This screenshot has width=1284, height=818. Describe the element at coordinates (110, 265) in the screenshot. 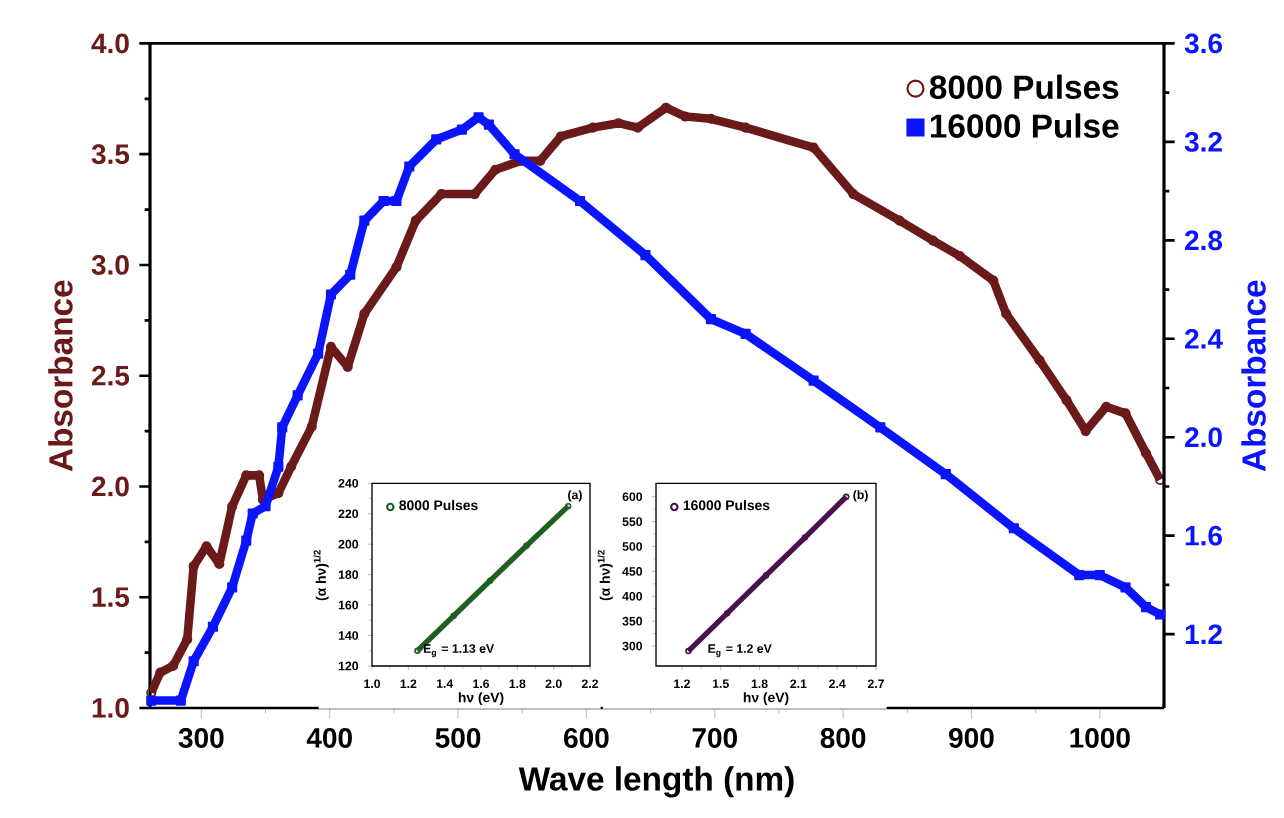

I see `y-tick-label: 3.0` at that location.